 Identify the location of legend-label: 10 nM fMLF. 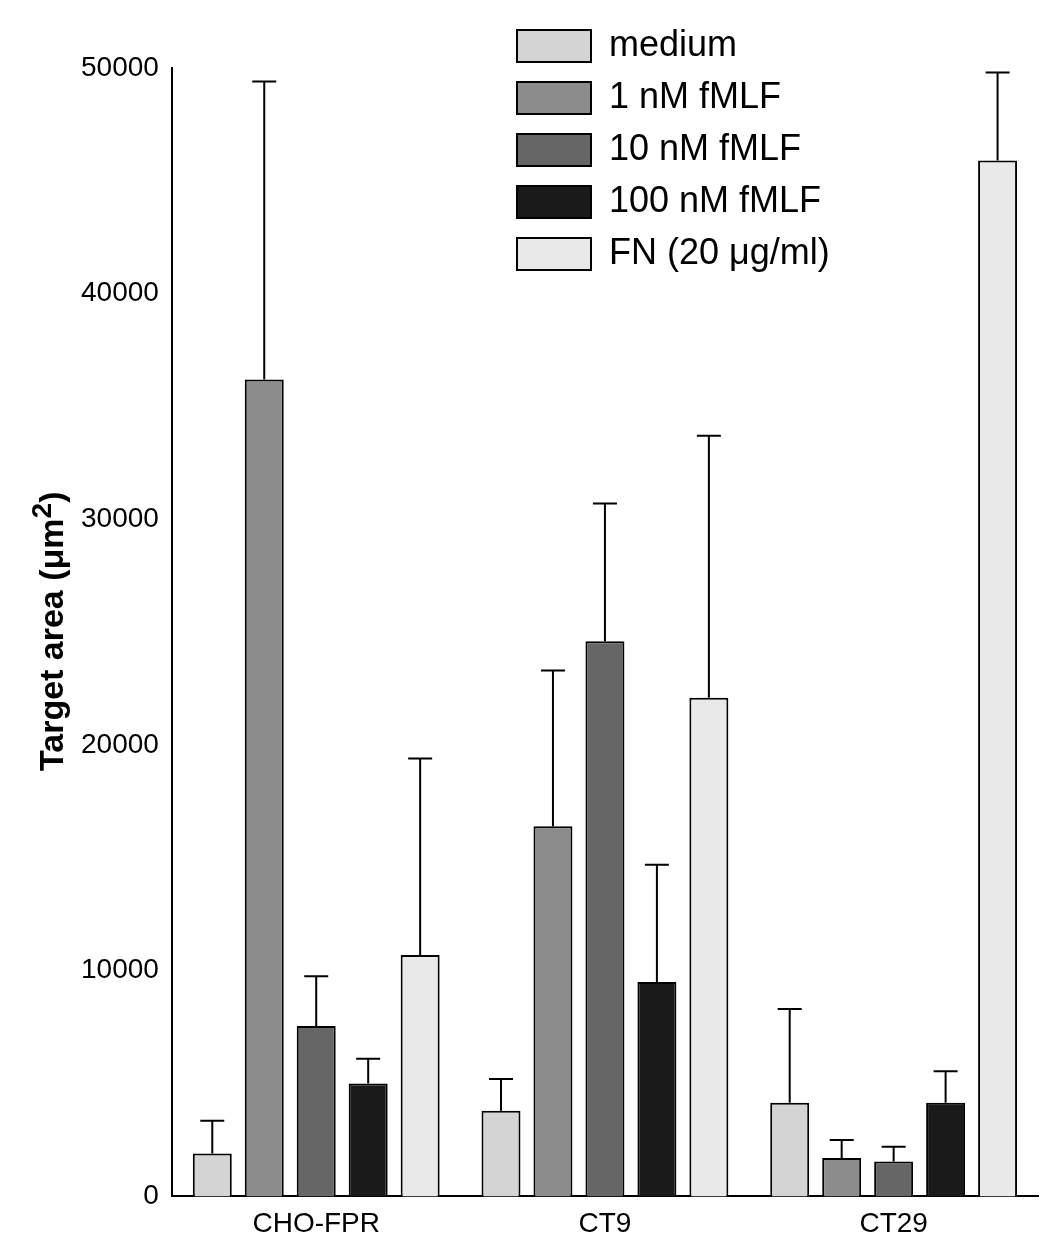
(705, 147).